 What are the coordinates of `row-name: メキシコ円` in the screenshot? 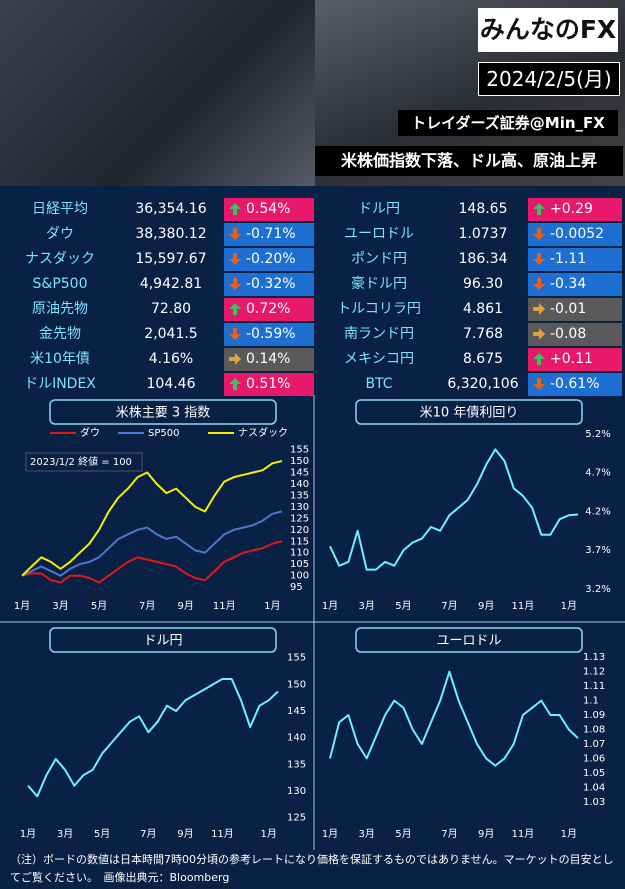 It's located at (379, 359).